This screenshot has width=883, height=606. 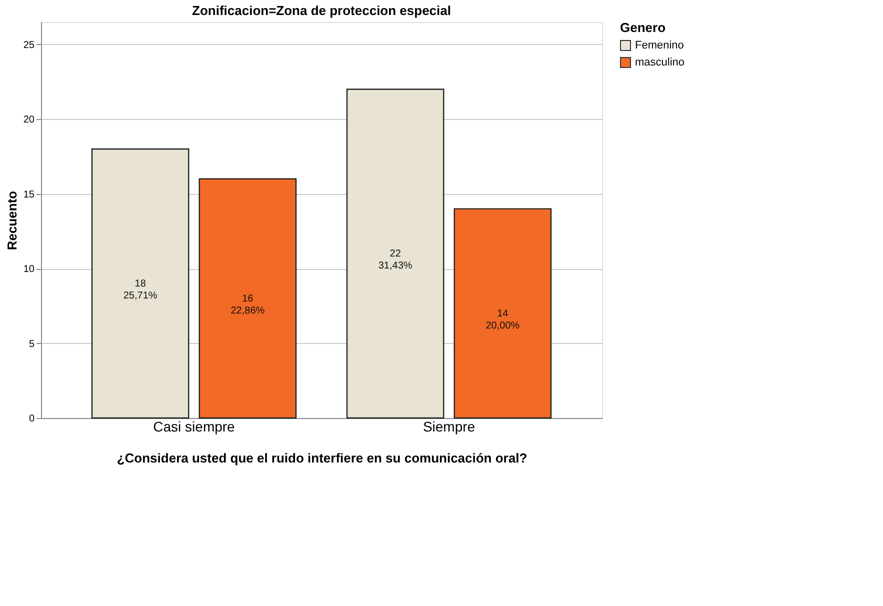 I want to click on data-label: 18 25,71%, so click(x=140, y=290).